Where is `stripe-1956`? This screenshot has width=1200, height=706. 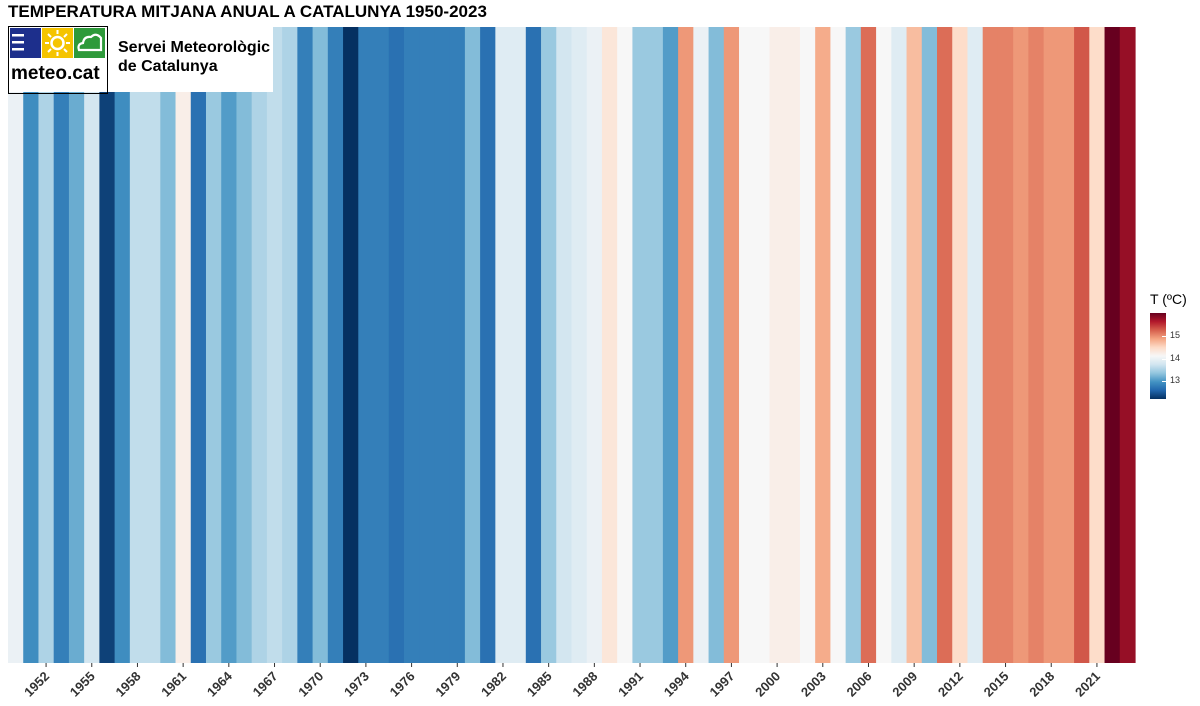
stripe-1956 is located at coordinates (107, 345).